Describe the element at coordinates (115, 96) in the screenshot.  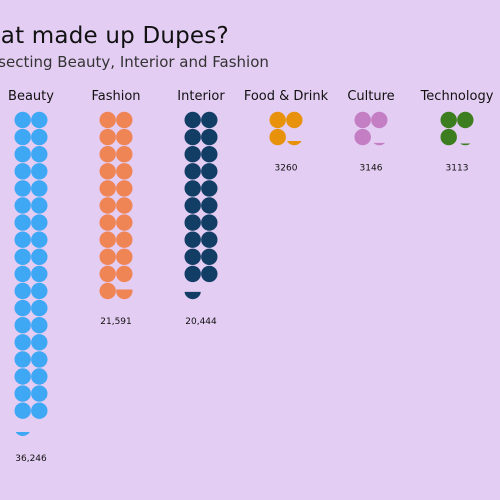
I see `category-label-fashion: Fashion` at that location.